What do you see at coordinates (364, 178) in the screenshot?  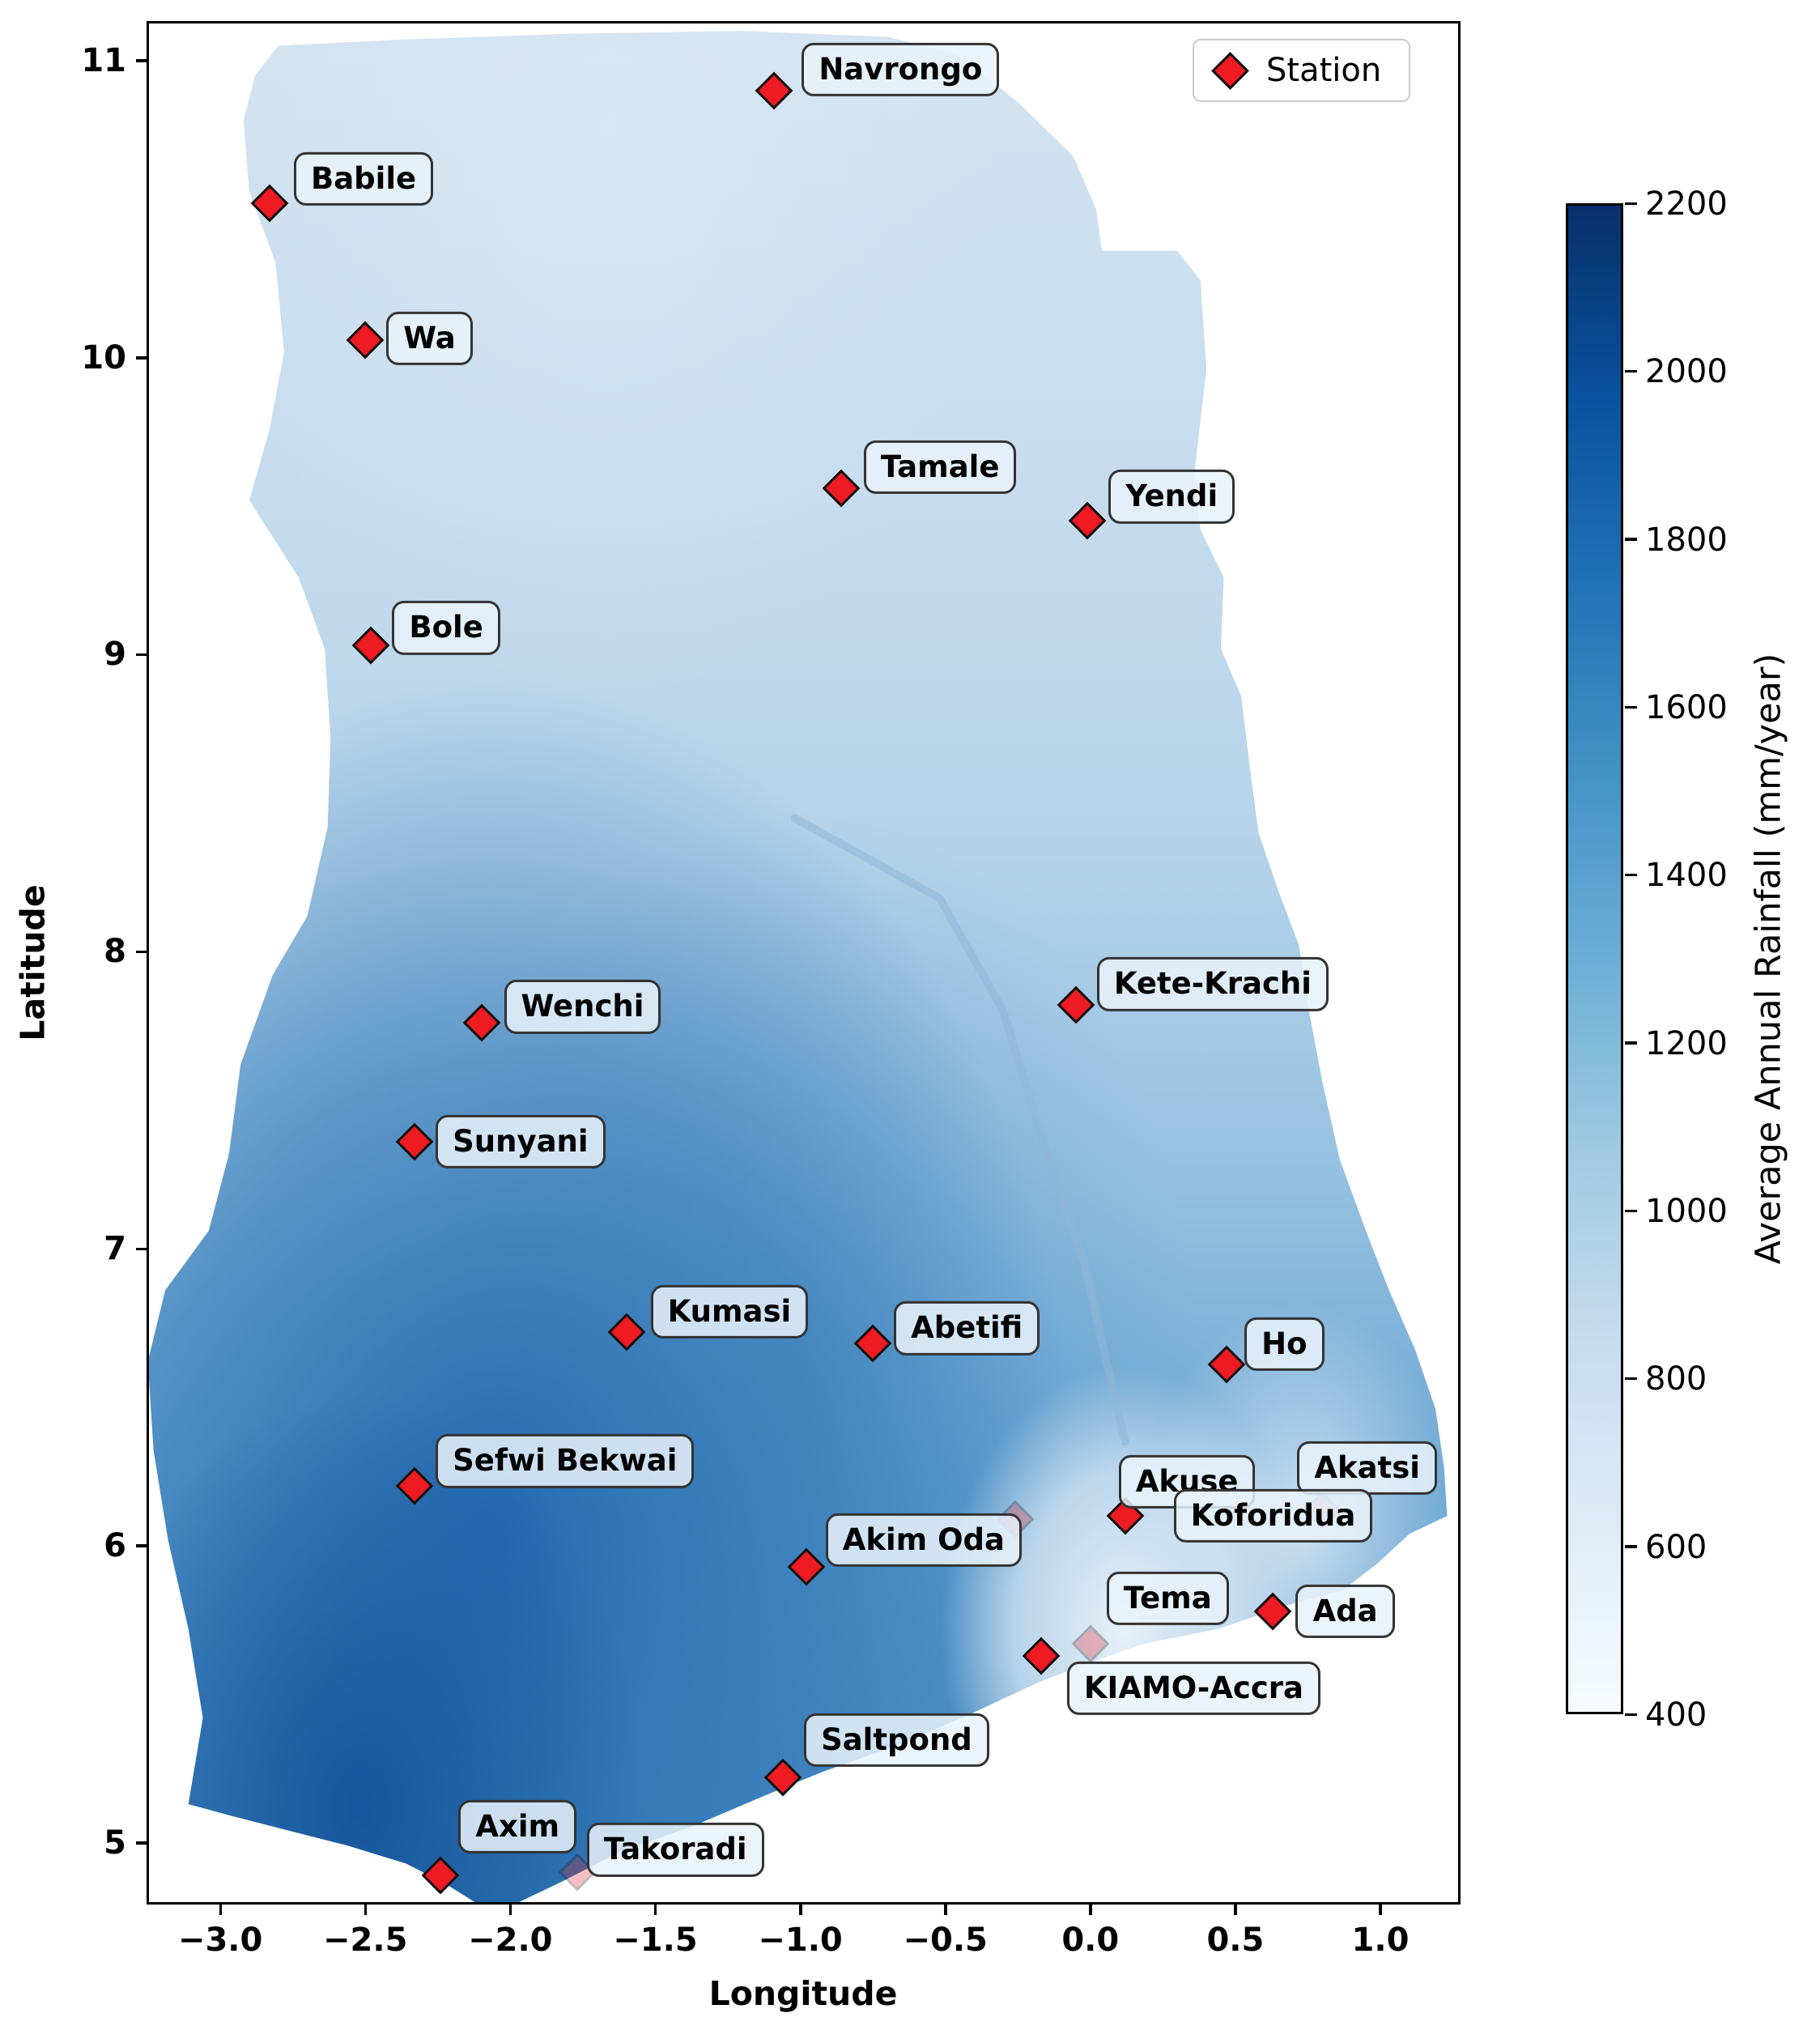 I see `station-label-babile: Babile` at bounding box center [364, 178].